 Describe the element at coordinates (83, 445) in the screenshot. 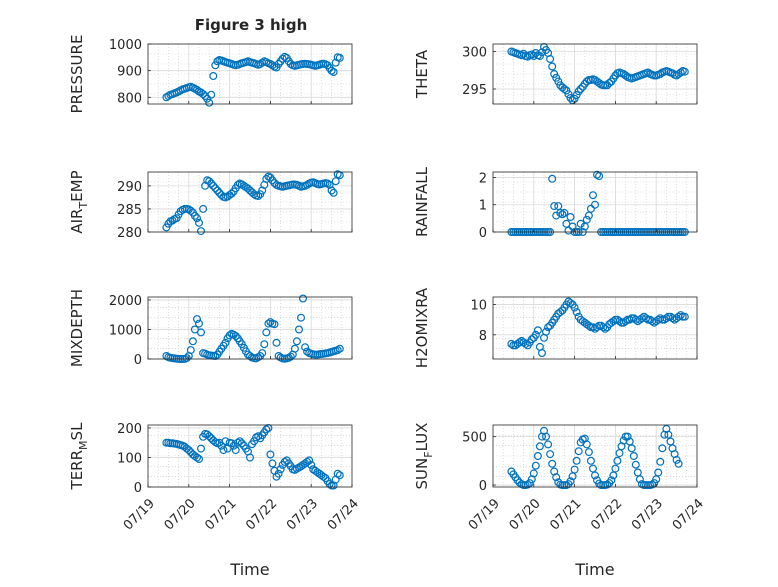

I see `ylabel-subscript: M` at that location.